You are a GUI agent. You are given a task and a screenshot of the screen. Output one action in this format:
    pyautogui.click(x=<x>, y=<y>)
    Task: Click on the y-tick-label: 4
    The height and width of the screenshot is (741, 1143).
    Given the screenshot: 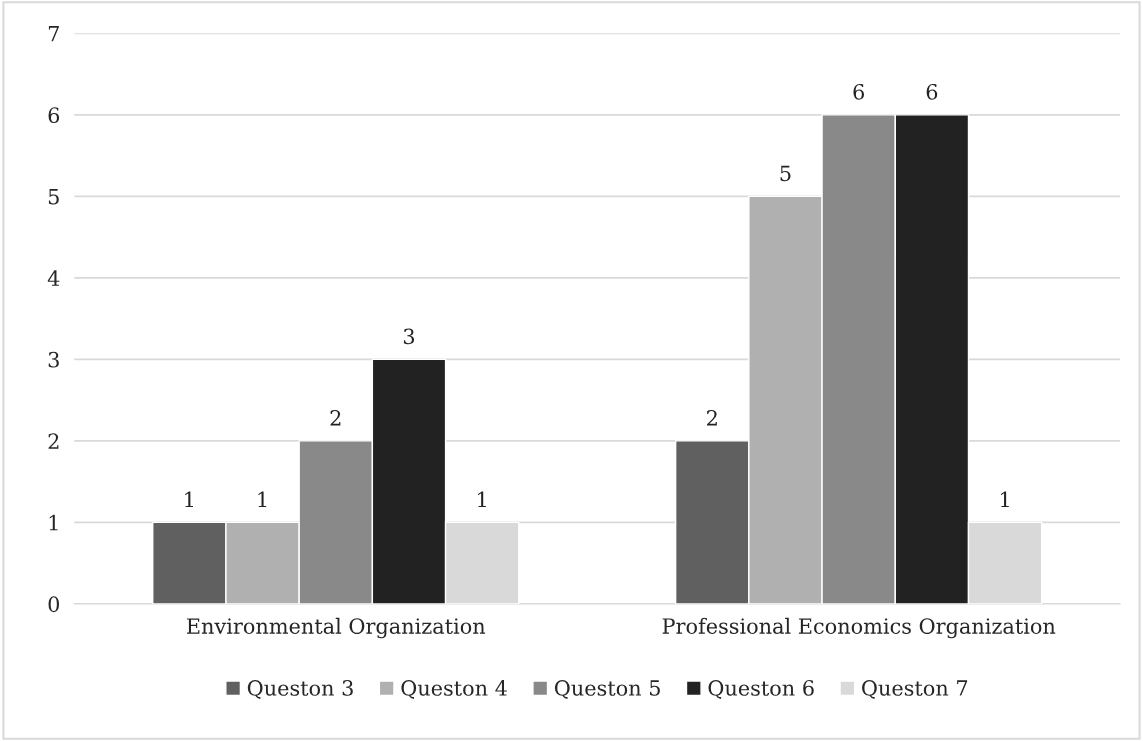 What is the action you would take?
    pyautogui.click(x=53, y=278)
    